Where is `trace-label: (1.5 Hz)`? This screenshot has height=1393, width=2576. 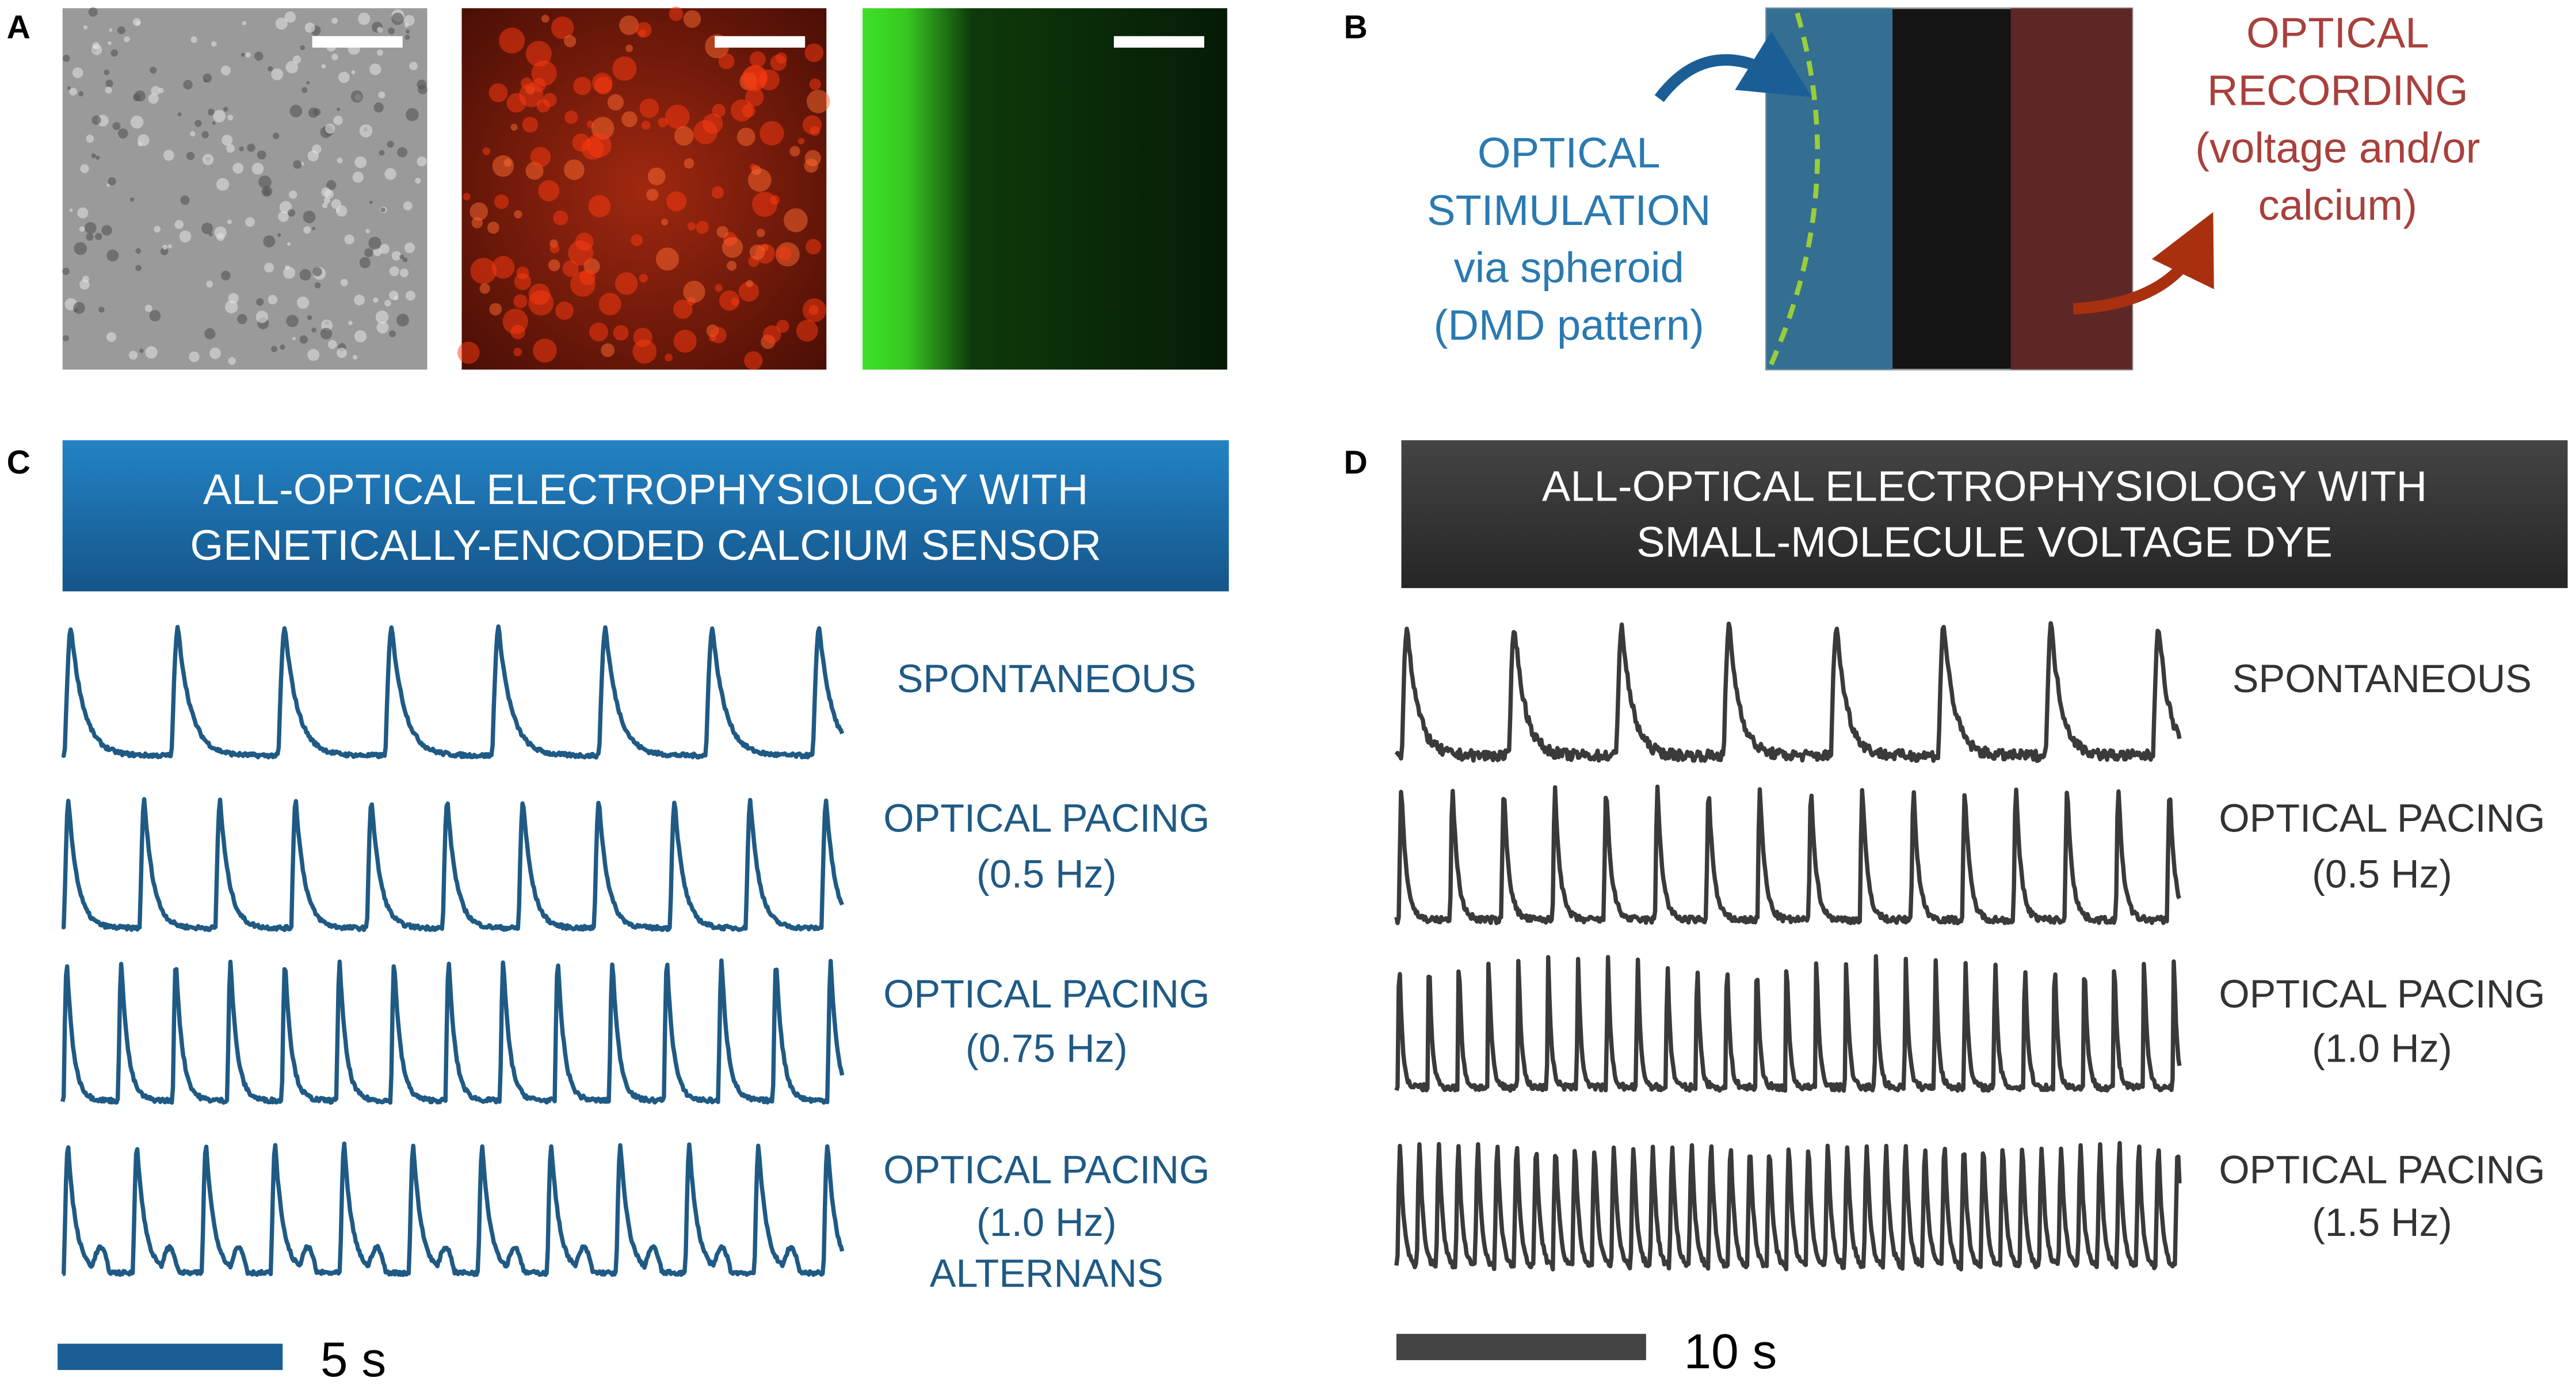
trace-label: (1.5 Hz) is located at coordinates (2382, 1223).